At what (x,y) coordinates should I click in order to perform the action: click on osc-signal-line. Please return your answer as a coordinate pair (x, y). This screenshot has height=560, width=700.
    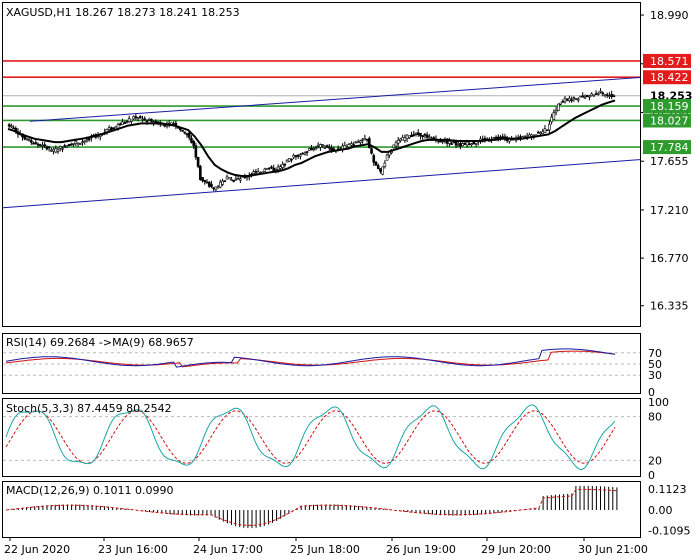
    Looking at the image, I should click on (310, 359).